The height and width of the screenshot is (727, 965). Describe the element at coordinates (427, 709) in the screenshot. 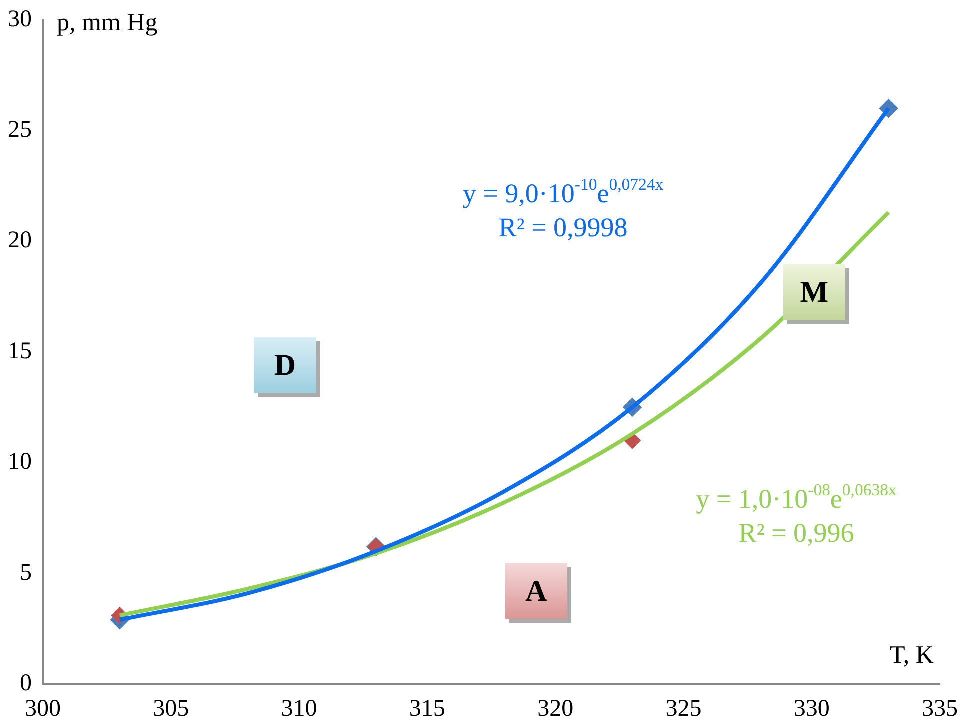

I see `x-tick-label: 315` at that location.